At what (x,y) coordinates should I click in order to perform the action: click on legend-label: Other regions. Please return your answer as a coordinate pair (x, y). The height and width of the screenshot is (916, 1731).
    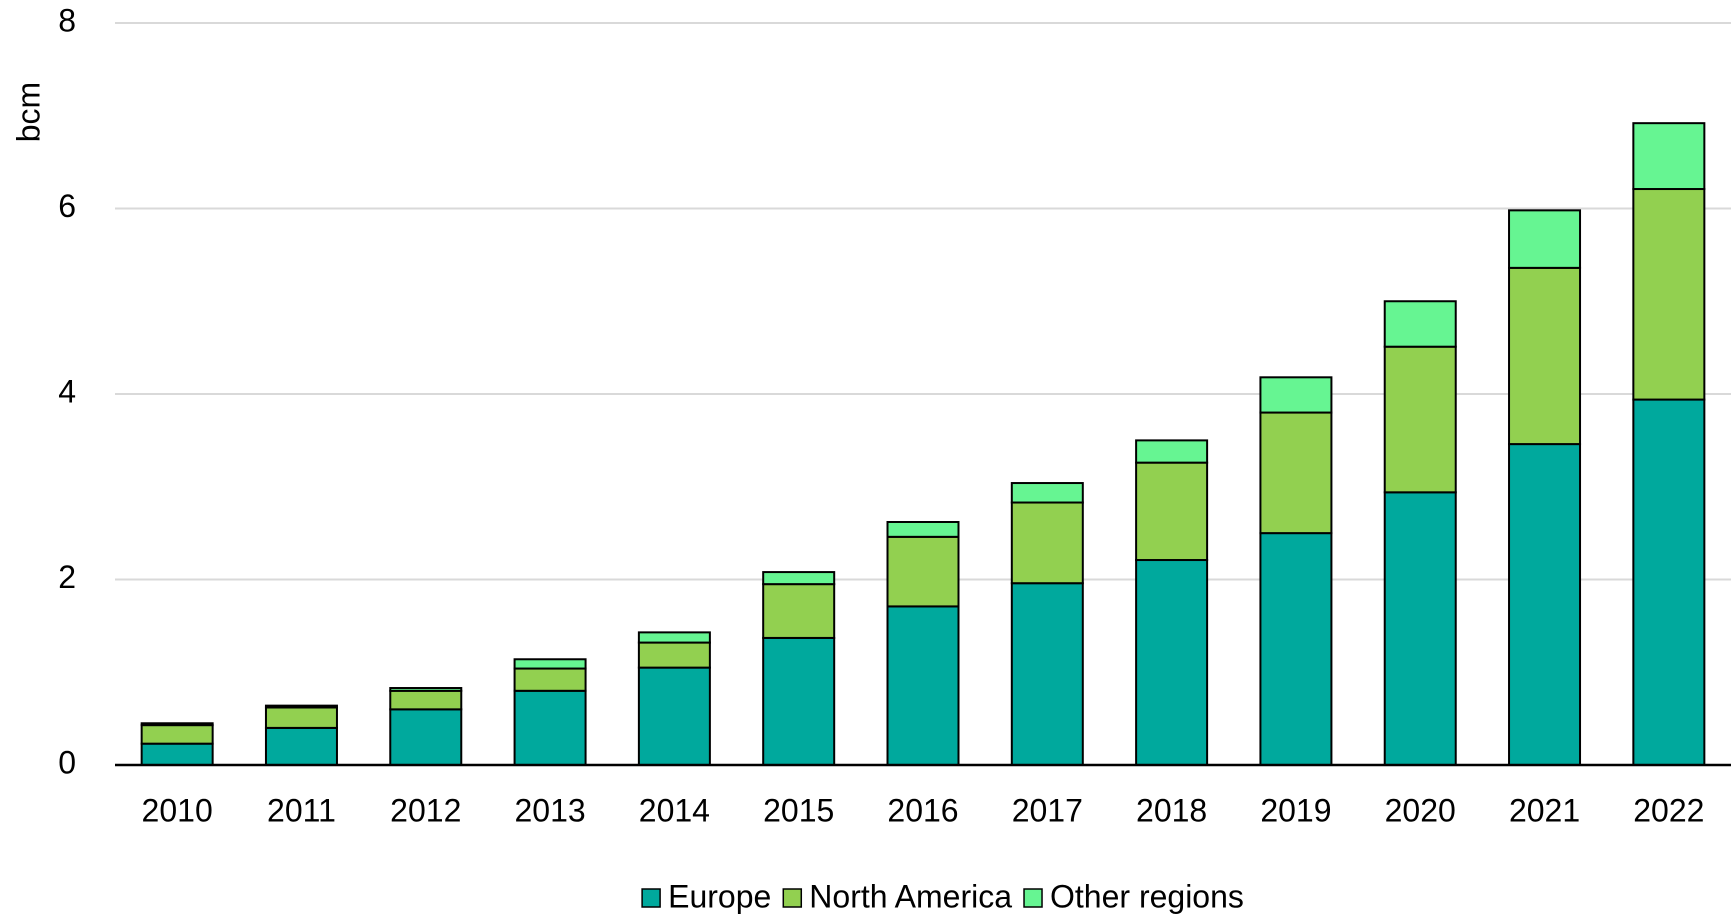
    Looking at the image, I should click on (1147, 896).